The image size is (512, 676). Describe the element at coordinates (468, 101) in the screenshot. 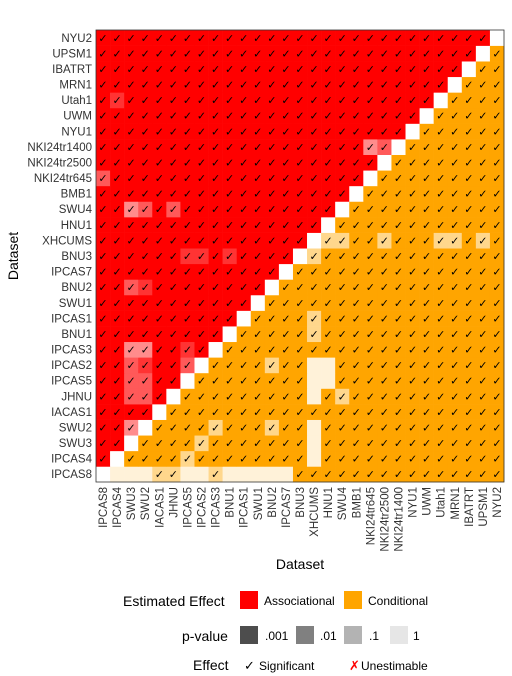

I see `mark-utah1-ibatrt: ✓` at that location.